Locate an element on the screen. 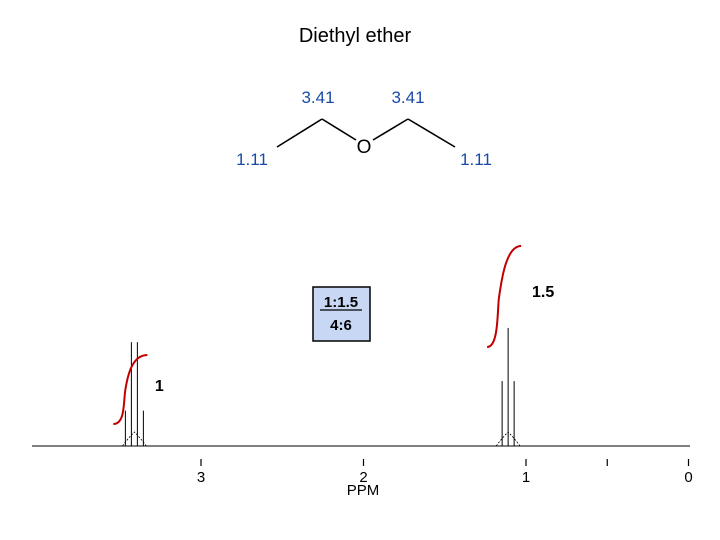 The image size is (720, 540). x-tick-label: 1 is located at coordinates (526, 477).